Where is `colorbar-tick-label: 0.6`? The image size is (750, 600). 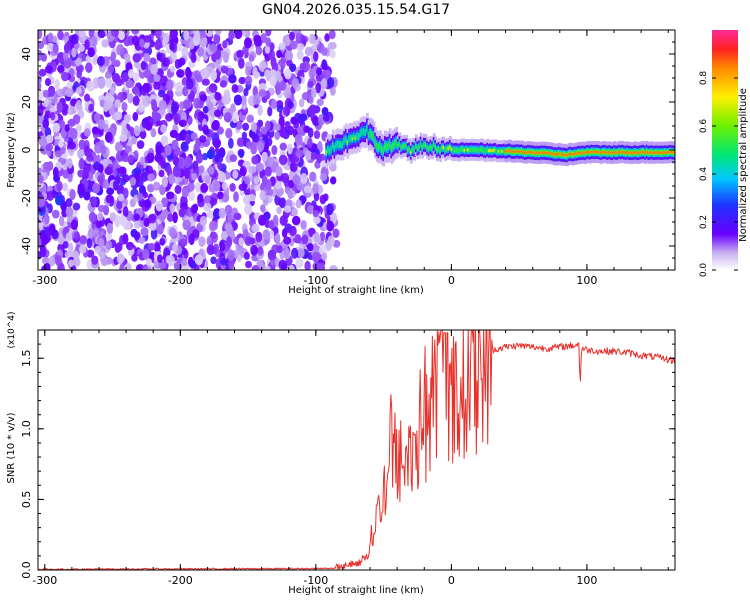 colorbar-tick-label: 0.6 is located at coordinates (704, 126).